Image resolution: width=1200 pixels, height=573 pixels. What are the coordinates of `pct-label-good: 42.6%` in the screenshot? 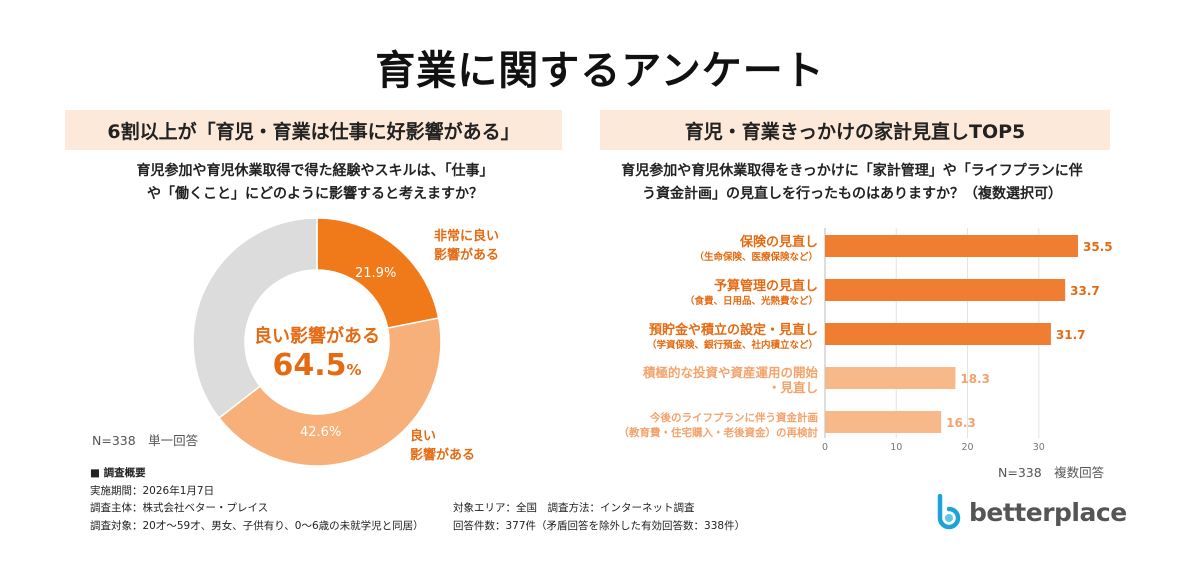 It's located at (321, 432).